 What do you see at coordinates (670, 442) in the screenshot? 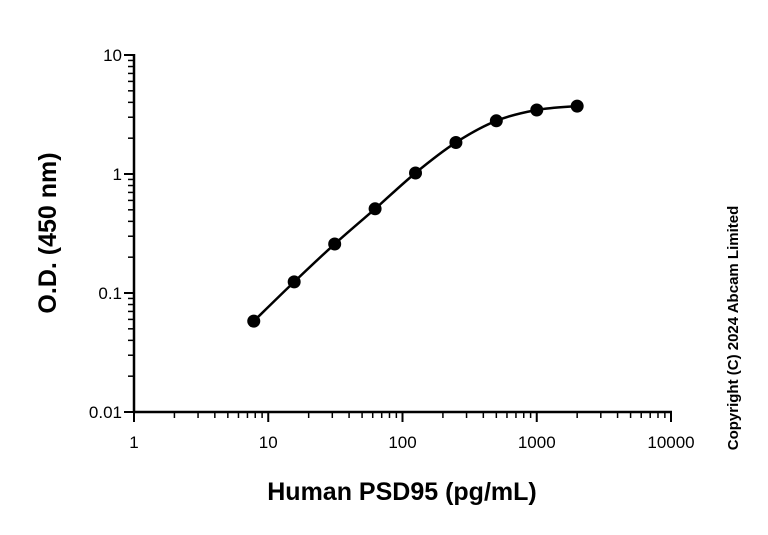
I see `x-tick-label: 10000` at bounding box center [670, 442].